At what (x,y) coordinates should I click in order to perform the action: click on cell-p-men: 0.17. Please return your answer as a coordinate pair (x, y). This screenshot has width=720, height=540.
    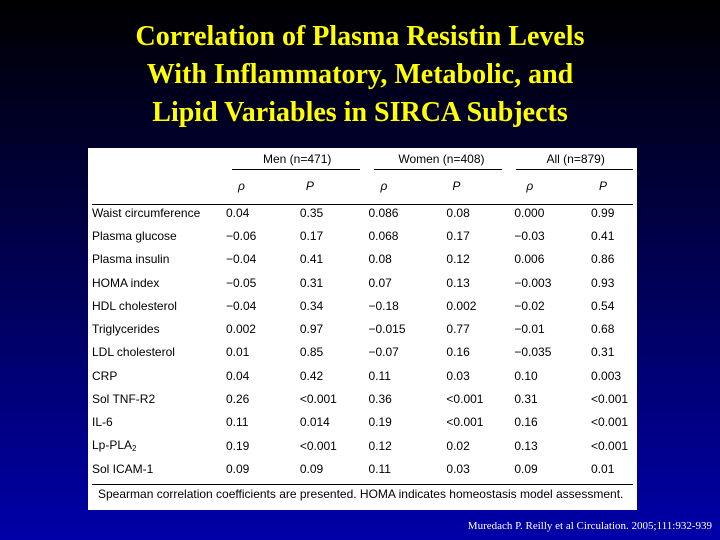
    Looking at the image, I should click on (311, 235).